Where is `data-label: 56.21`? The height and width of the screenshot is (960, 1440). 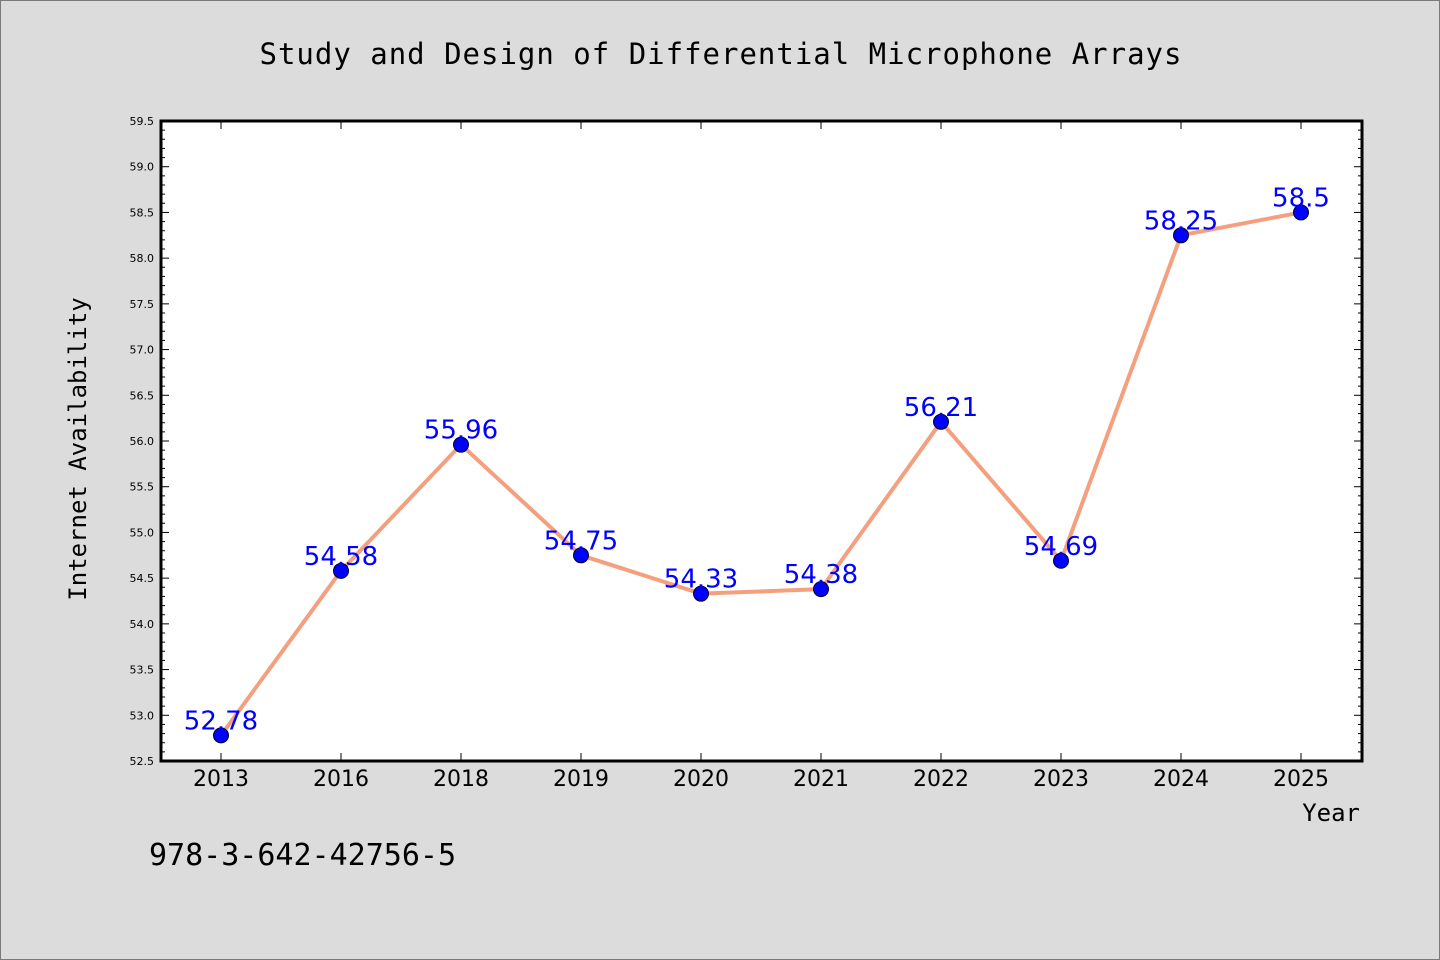
data-label: 56.21 is located at coordinates (941, 408).